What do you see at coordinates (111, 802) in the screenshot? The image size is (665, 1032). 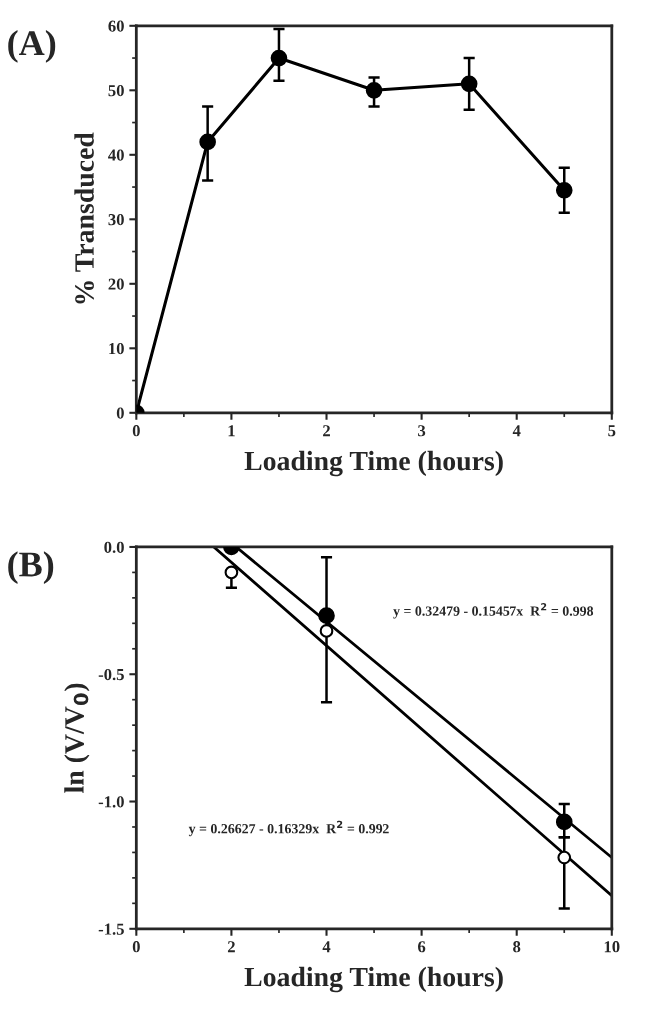 I see `y-tick-label: -1.0` at bounding box center [111, 802].